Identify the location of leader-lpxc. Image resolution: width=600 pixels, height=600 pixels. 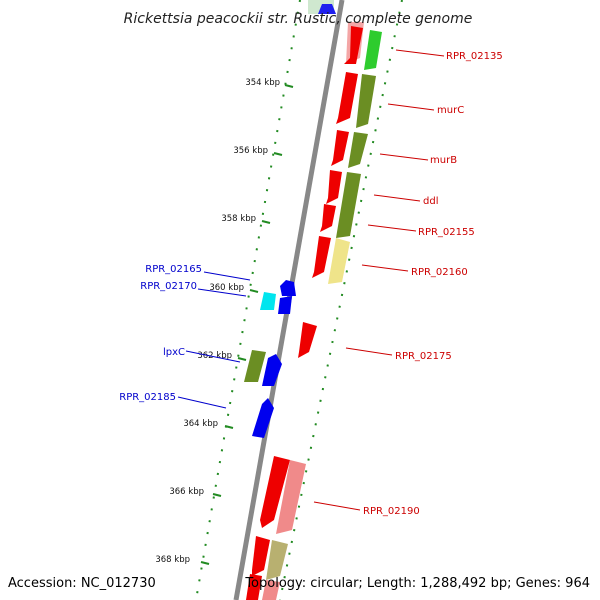
(213, 356).